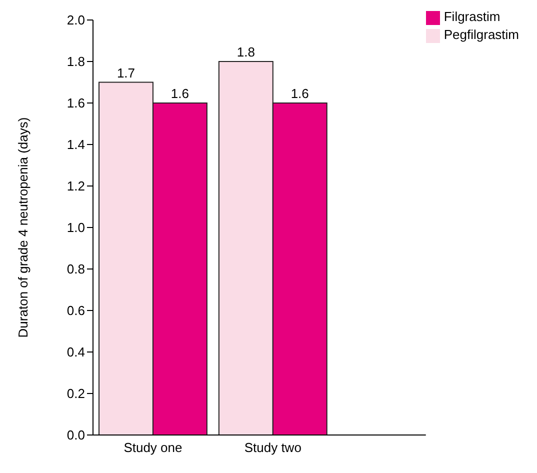 The height and width of the screenshot is (473, 537). What do you see at coordinates (481, 34) in the screenshot?
I see `legend-label: Pegfilgrastim` at bounding box center [481, 34].